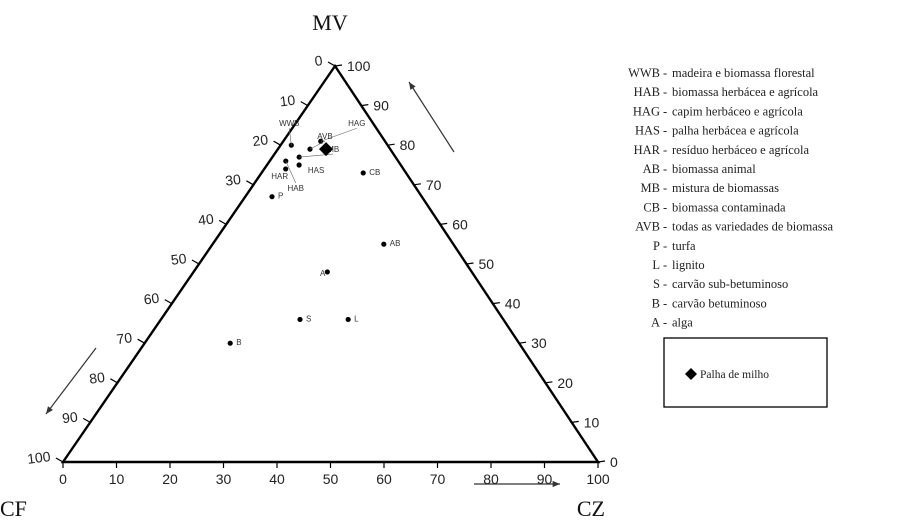 This screenshot has width=912, height=527. I want to click on tick-label-mv: 0, so click(614, 462).